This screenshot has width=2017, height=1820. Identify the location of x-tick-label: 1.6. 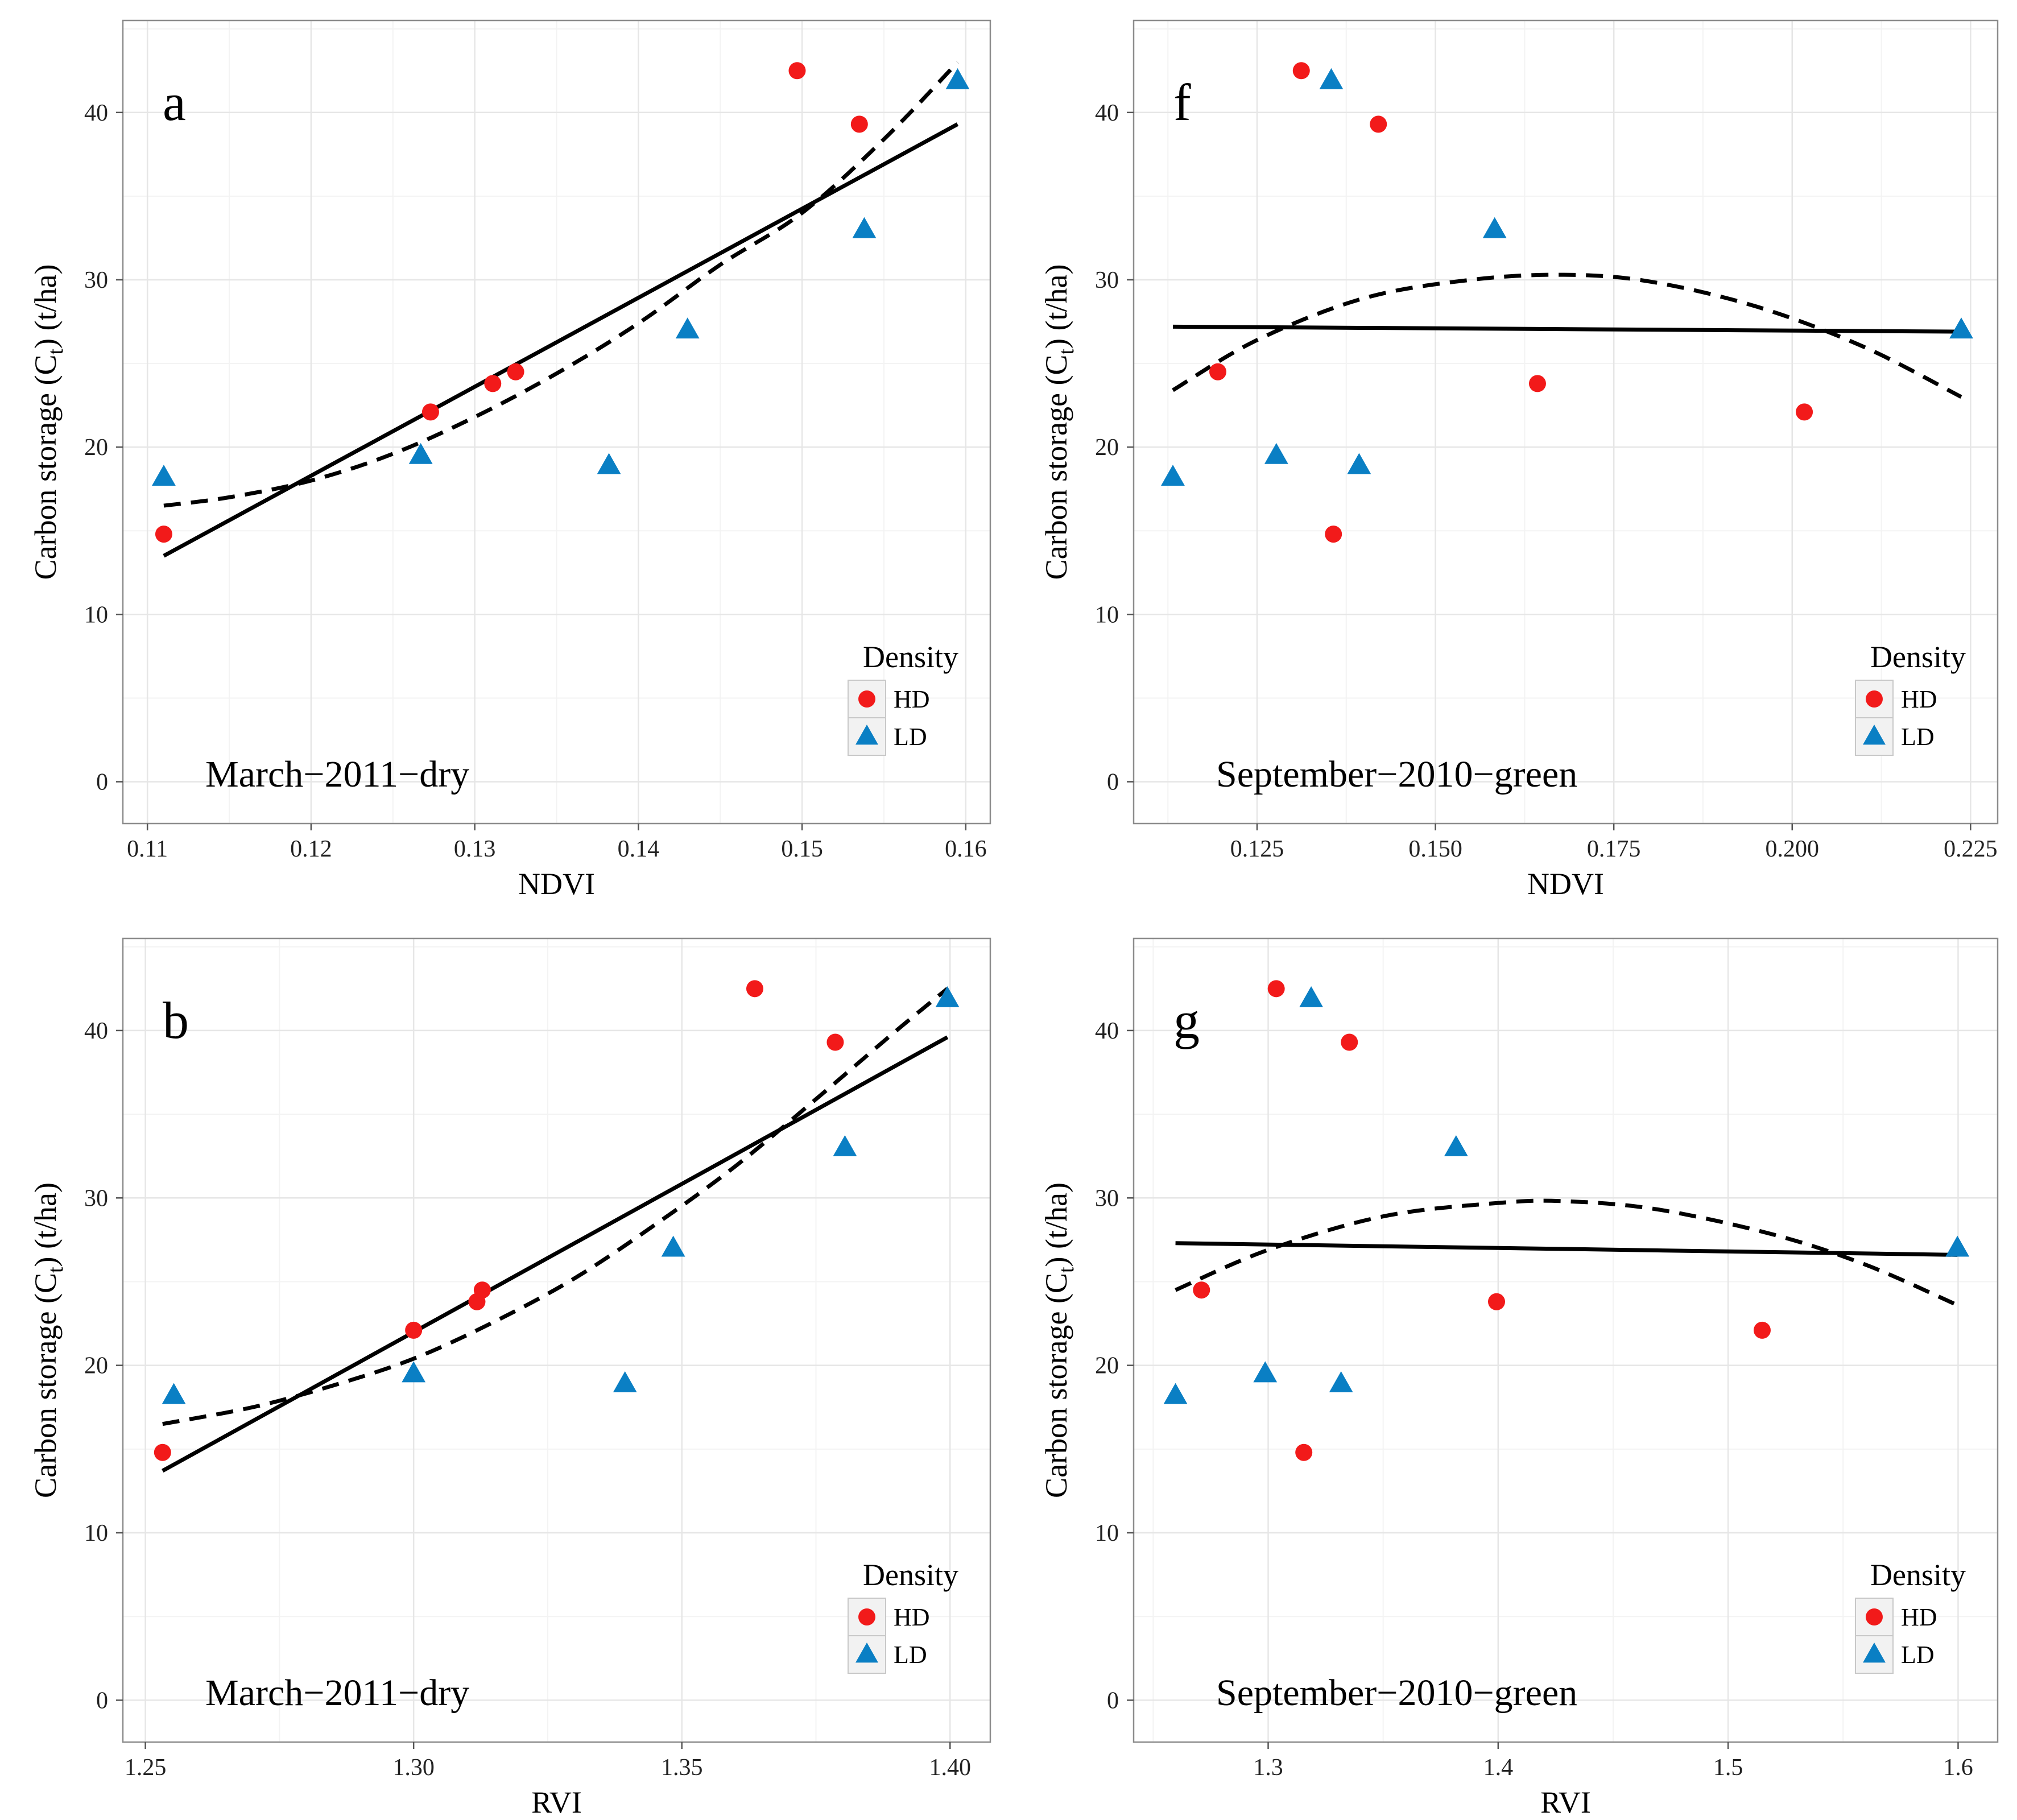
(1958, 1768).